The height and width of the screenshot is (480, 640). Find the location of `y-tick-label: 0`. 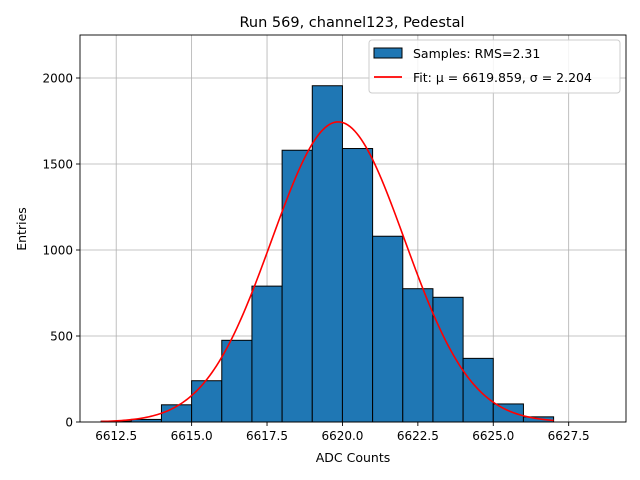

y-tick-label: 0 is located at coordinates (69, 423).